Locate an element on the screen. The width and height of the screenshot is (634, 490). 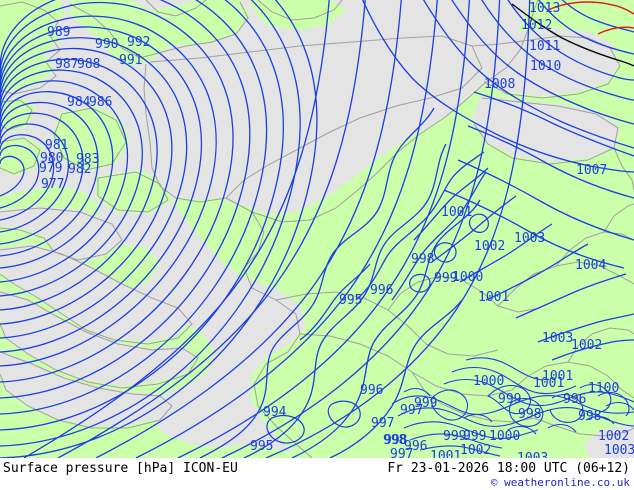
isobar-label: 990 is located at coordinates (106, 44).